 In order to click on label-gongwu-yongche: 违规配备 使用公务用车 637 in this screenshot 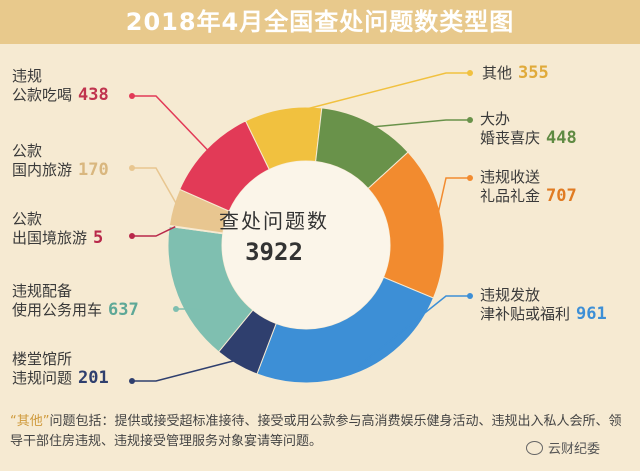, I will do `click(75, 301)`.